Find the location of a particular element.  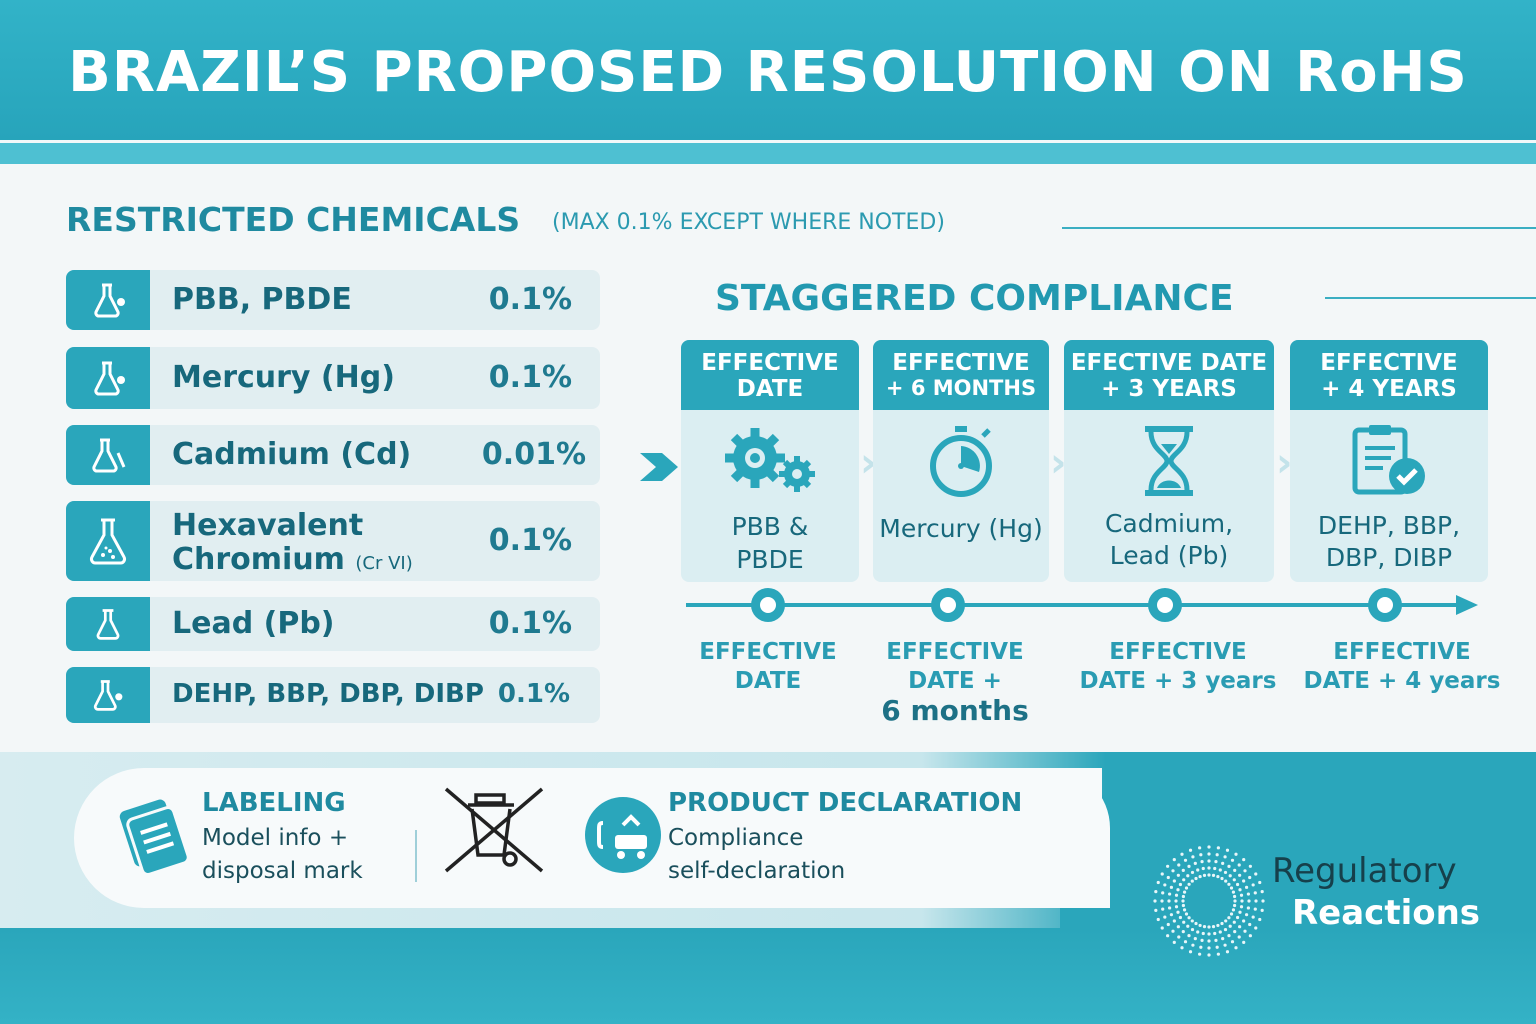

compliance-card-6-months: EFFECTIVE + 6 MONTHS Mercury (Hg) is located at coordinates (961, 461).